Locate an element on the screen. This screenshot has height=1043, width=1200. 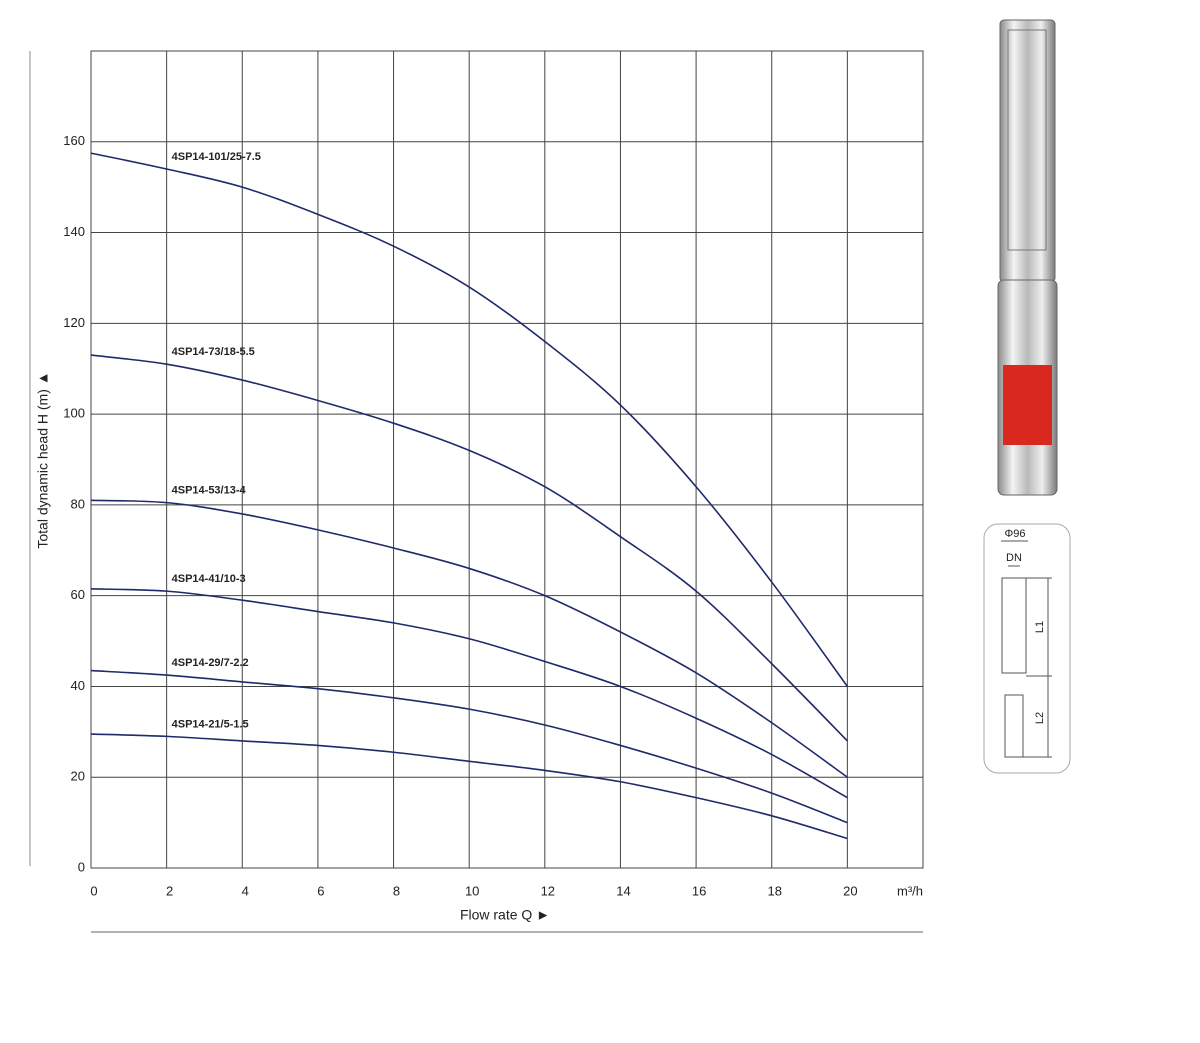
series-label: 4SP14-41/10-3 is located at coordinates (209, 579).